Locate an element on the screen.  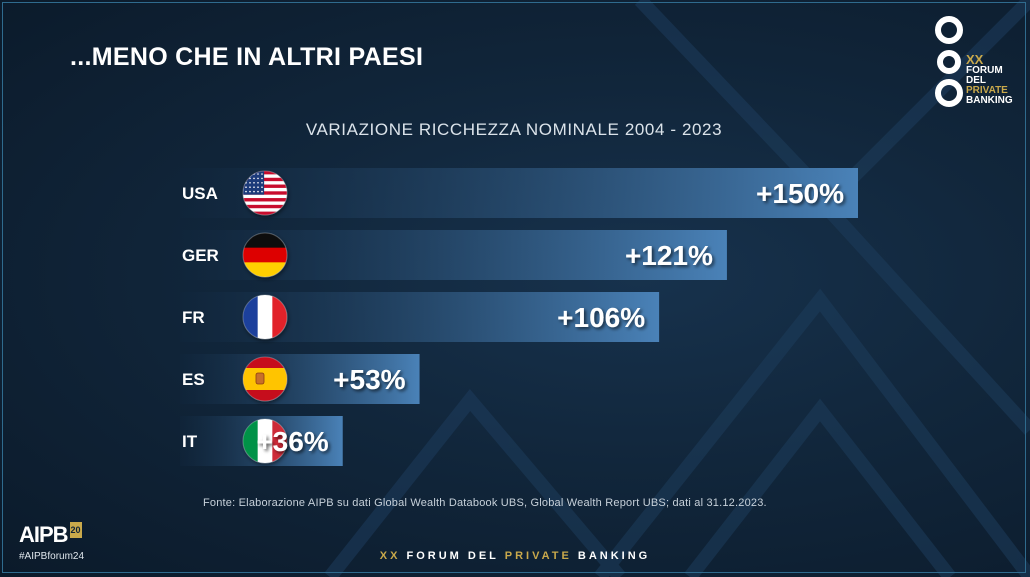
bar-row: FR +106% is located at coordinates (420, 317).